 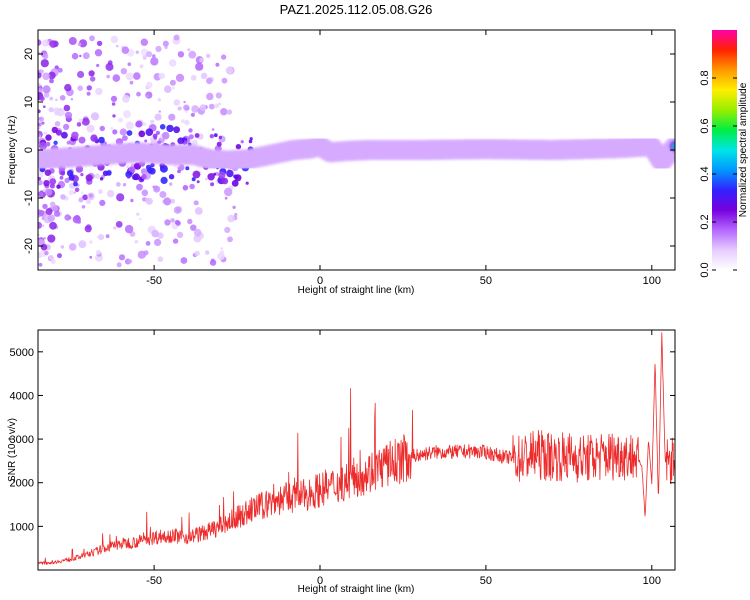 What do you see at coordinates (705, 125) in the screenshot?
I see `colorbar-tick-label: 0.6` at bounding box center [705, 125].